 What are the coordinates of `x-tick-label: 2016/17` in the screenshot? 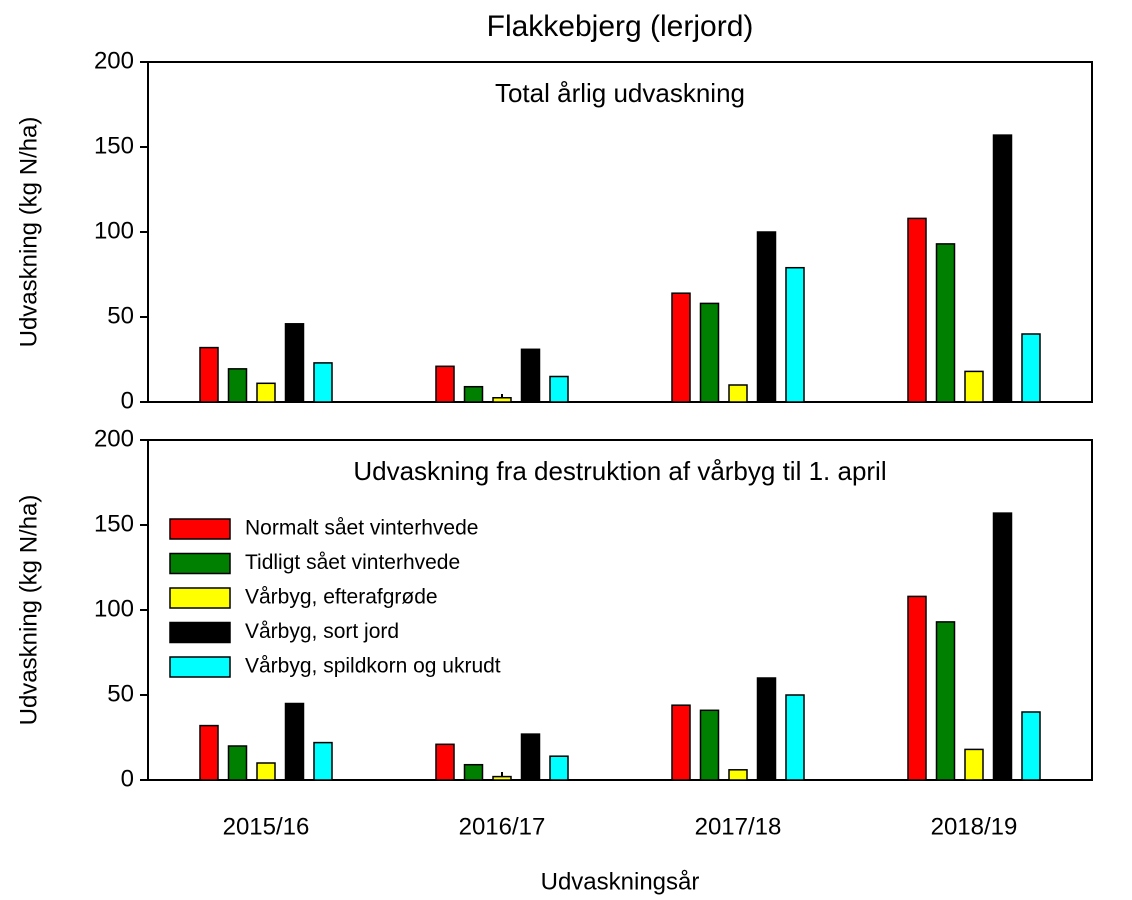 It's located at (502, 826).